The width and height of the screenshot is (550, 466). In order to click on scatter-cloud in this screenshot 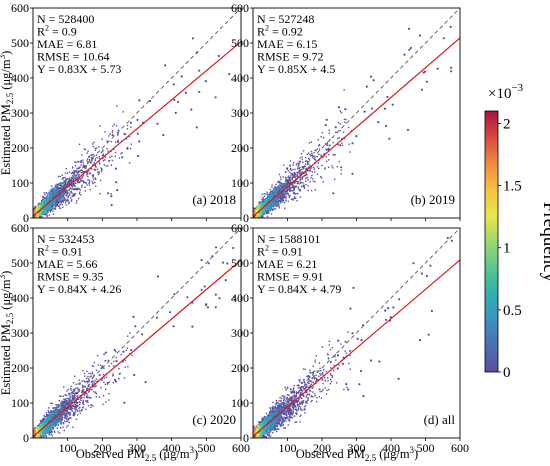, I will do `click(131, 129)`.